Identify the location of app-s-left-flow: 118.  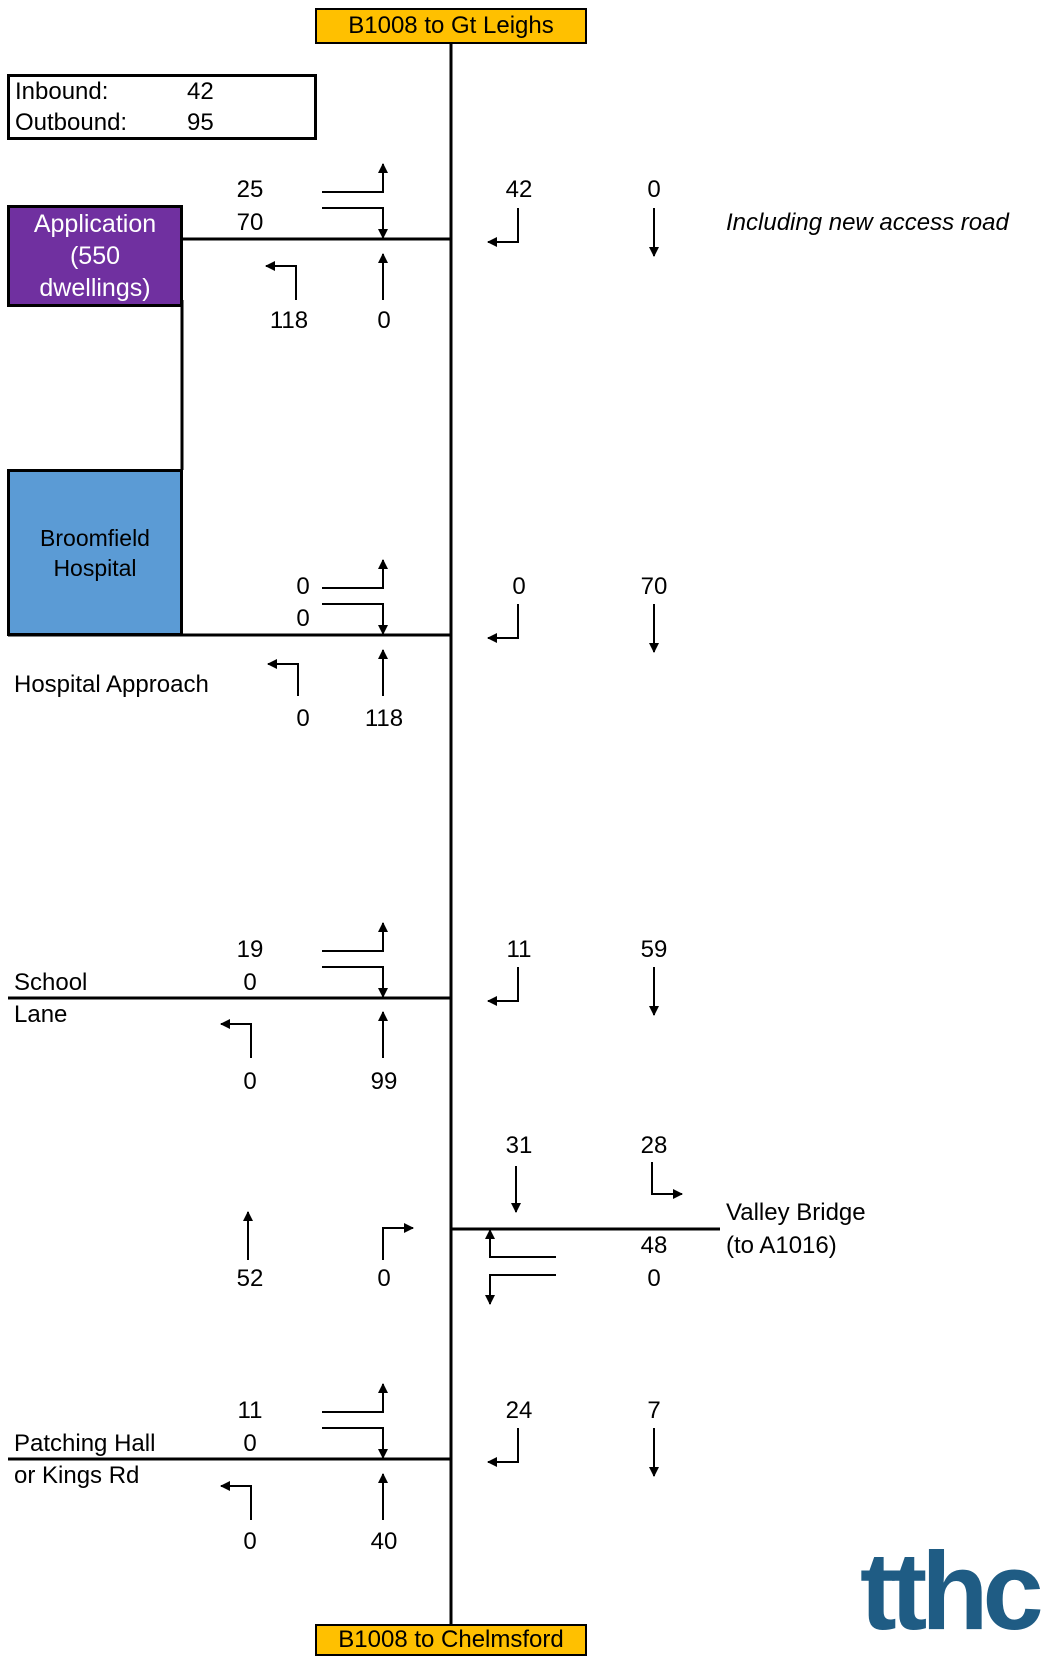
(289, 320).